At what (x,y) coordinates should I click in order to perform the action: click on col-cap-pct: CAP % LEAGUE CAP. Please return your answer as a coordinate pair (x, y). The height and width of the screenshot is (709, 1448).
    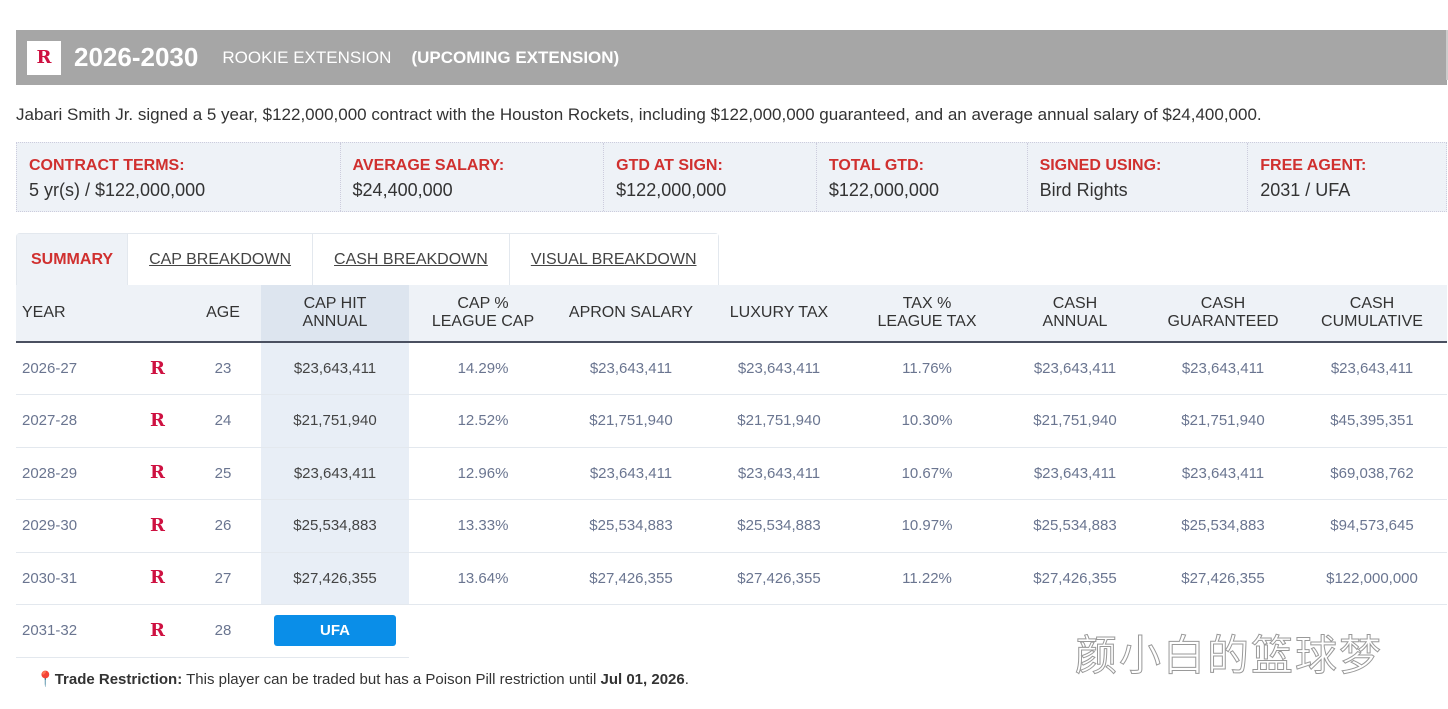
    Looking at the image, I should click on (483, 314).